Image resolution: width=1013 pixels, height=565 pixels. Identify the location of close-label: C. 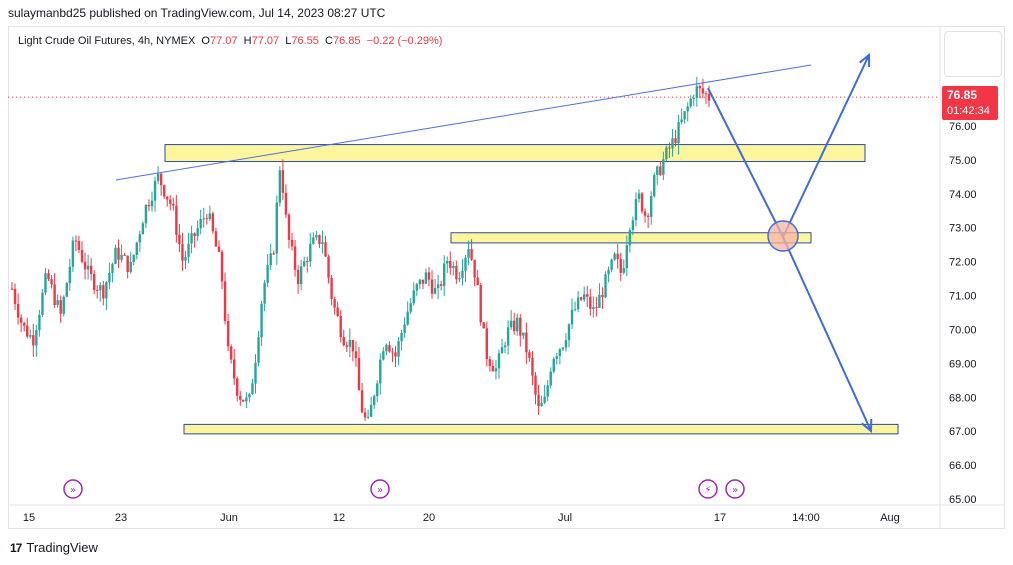
(329, 41).